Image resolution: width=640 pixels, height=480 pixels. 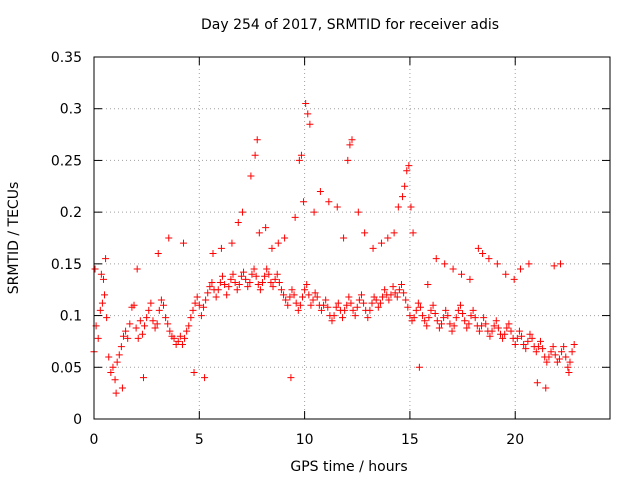 What do you see at coordinates (305, 440) in the screenshot?
I see `x-tick-label: 10` at bounding box center [305, 440].